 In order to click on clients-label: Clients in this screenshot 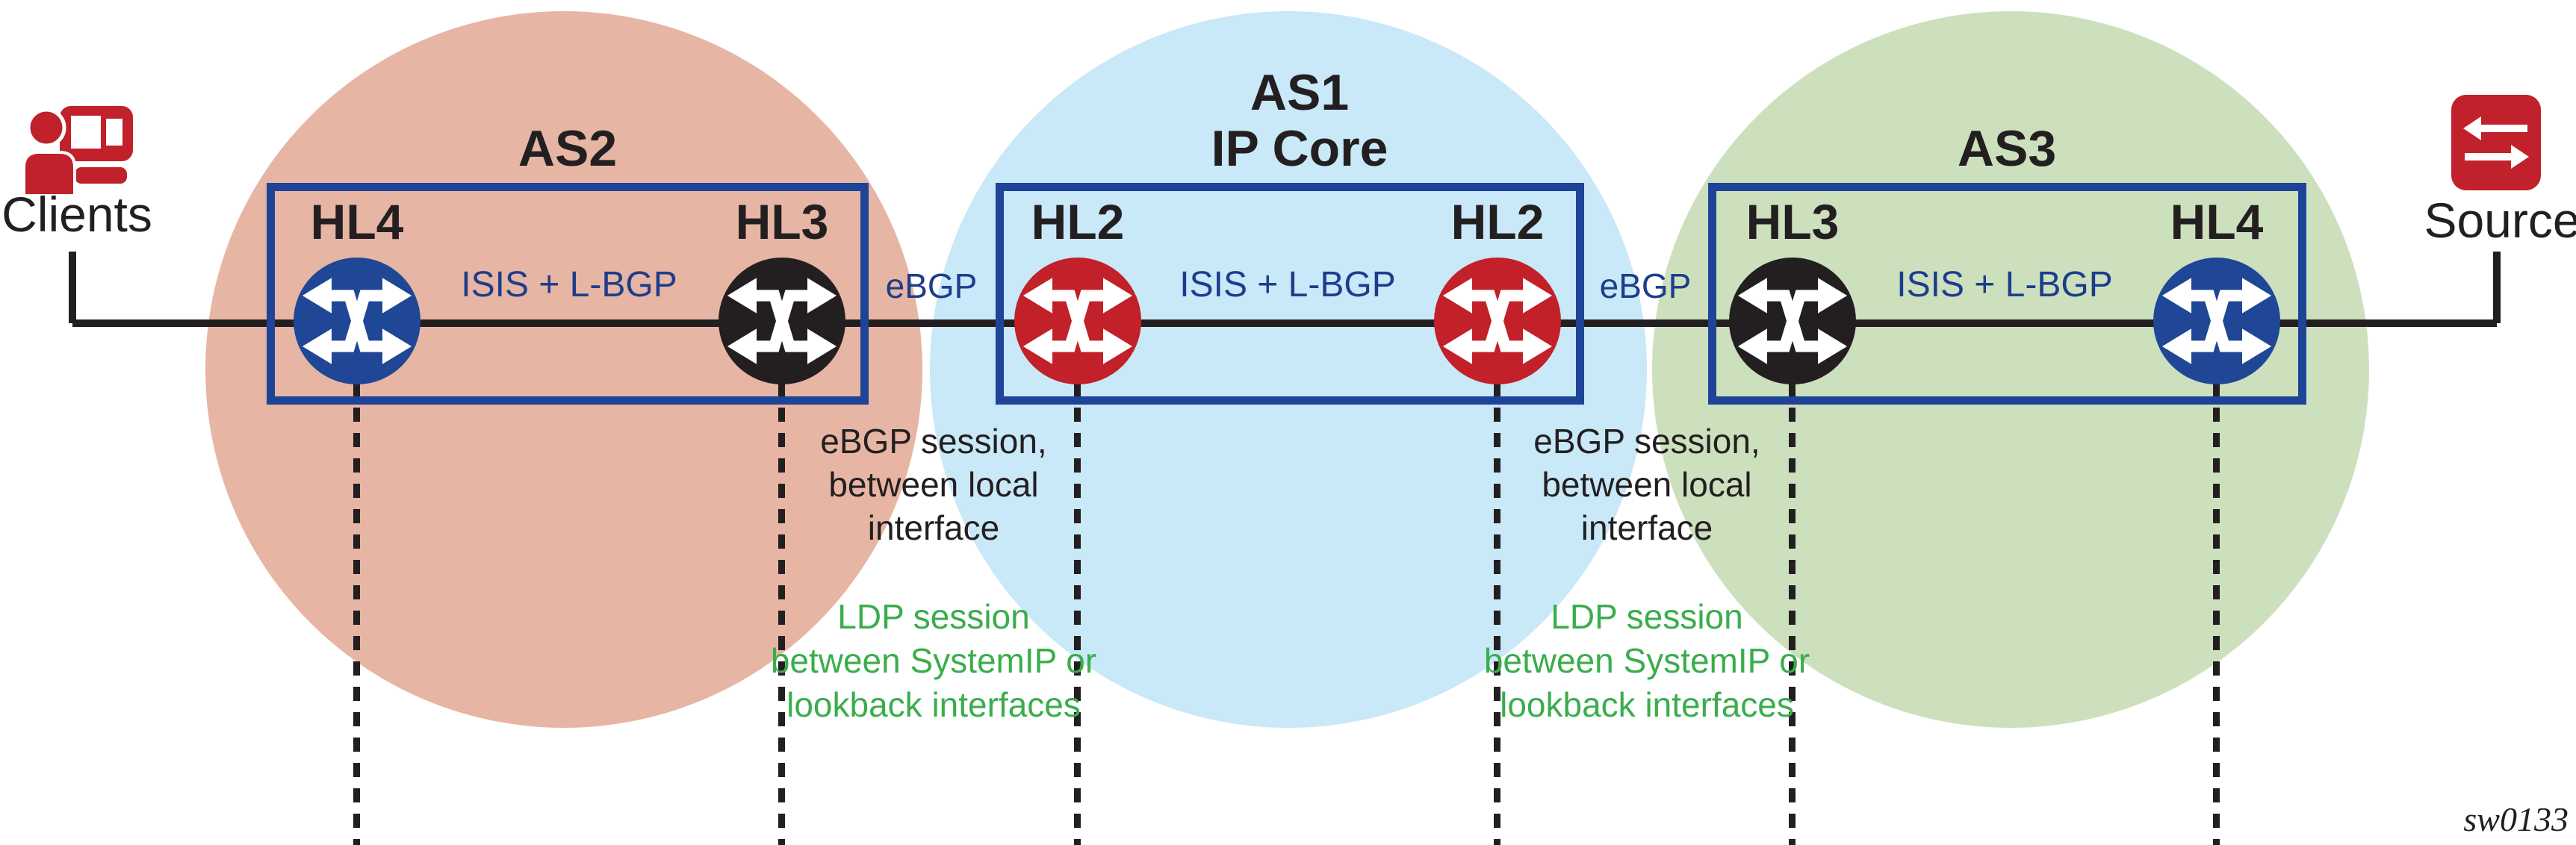, I will do `click(76, 214)`.